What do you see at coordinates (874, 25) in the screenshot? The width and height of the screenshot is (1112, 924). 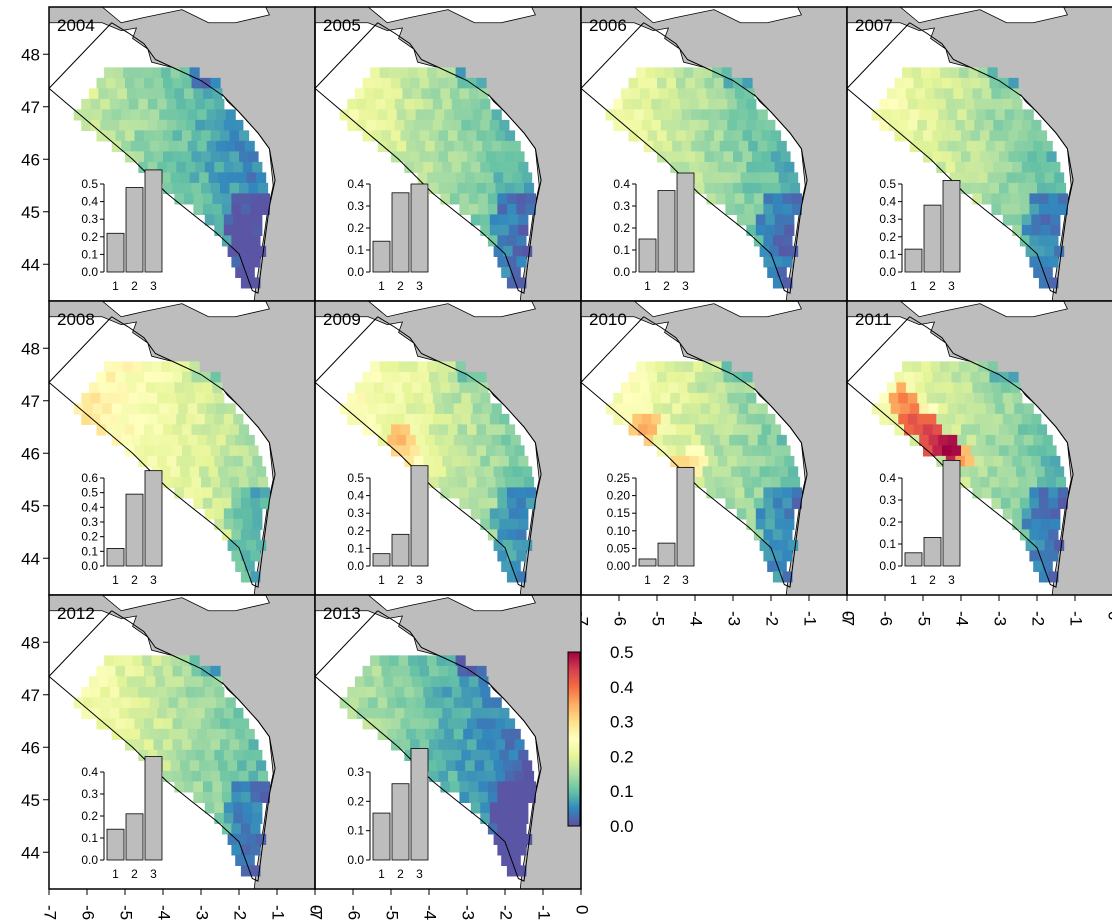 I see `panel-year-label: 2007` at bounding box center [874, 25].